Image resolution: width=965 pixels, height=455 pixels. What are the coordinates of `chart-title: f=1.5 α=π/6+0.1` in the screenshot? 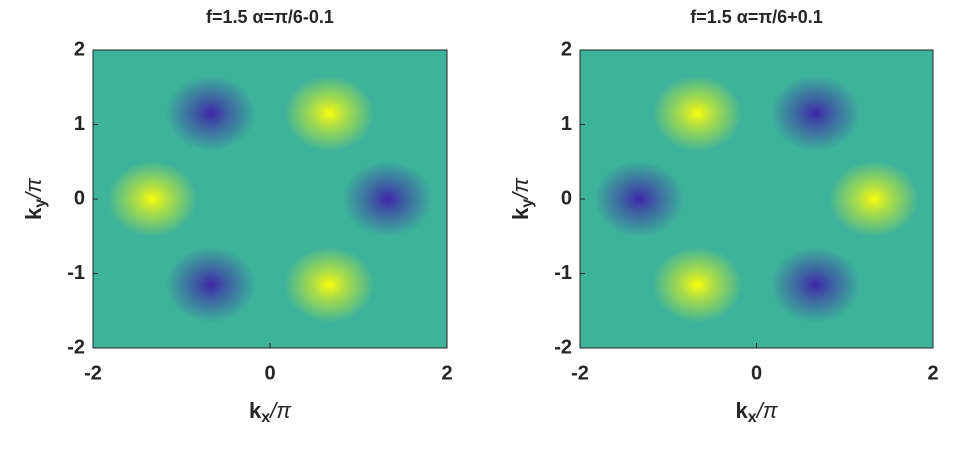 It's located at (756, 17).